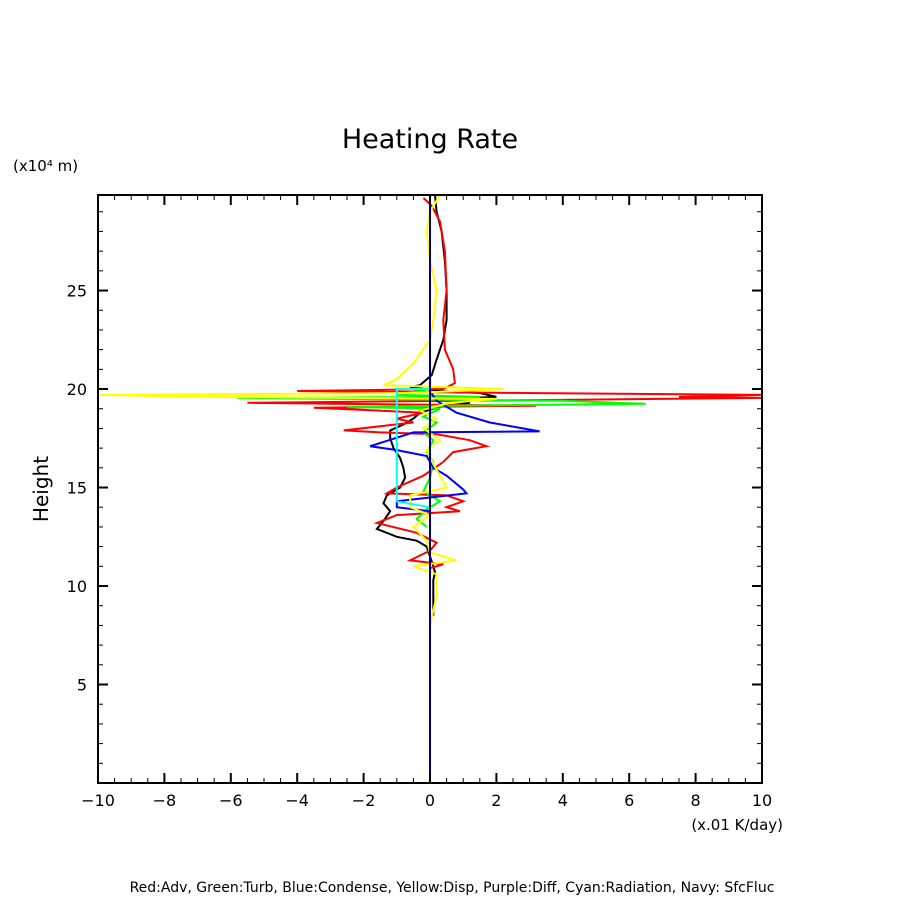 The height and width of the screenshot is (904, 904). What do you see at coordinates (496, 800) in the screenshot?
I see `x-tick-label: 2` at bounding box center [496, 800].